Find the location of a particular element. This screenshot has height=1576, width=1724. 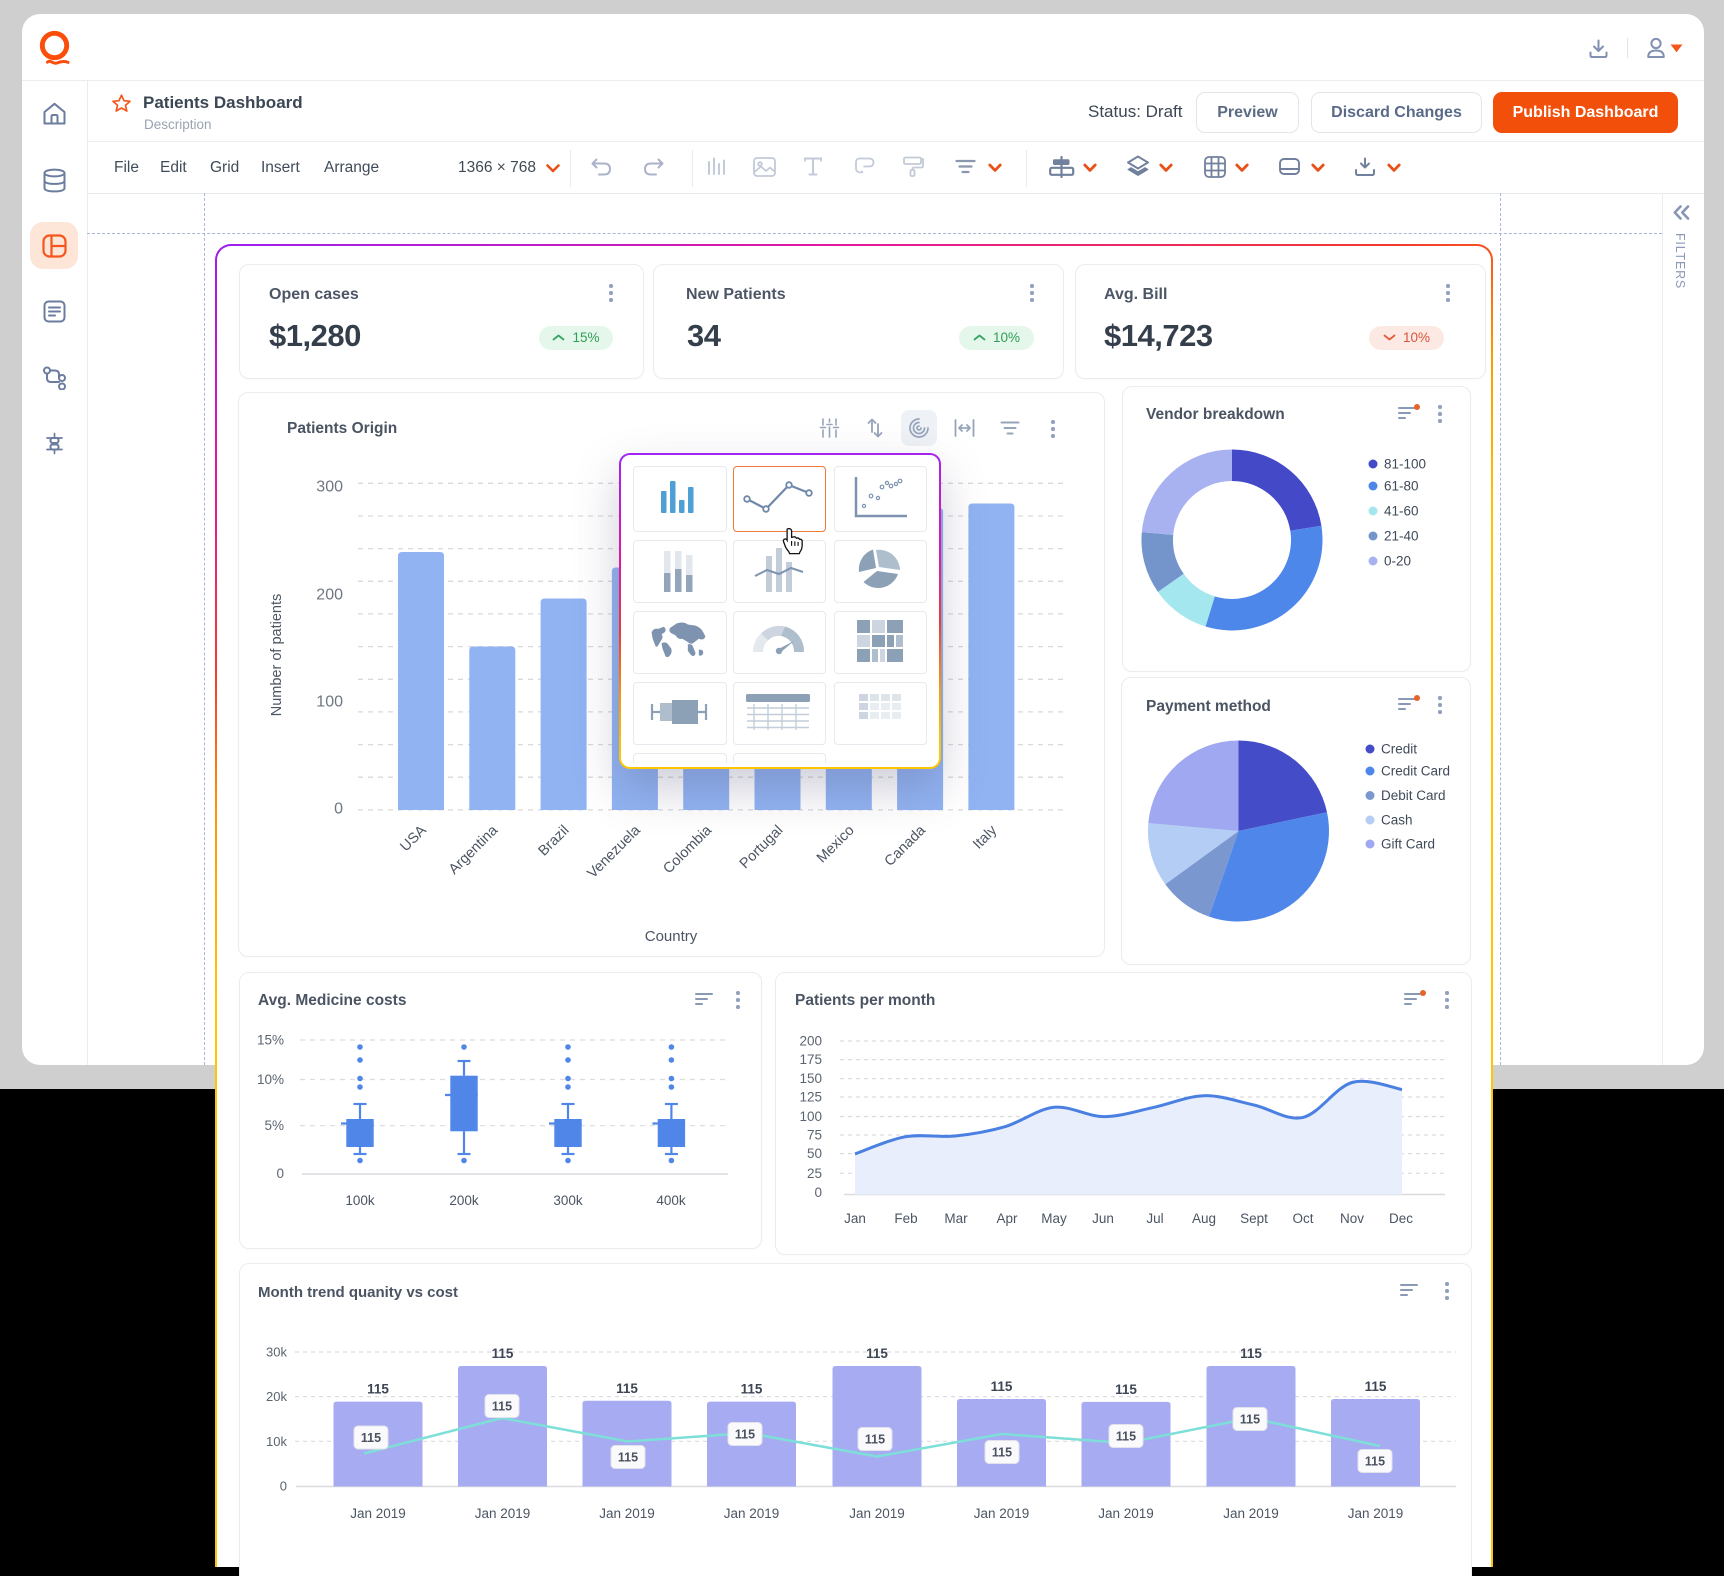

svg-text: 300k is located at coordinates (568, 1200).